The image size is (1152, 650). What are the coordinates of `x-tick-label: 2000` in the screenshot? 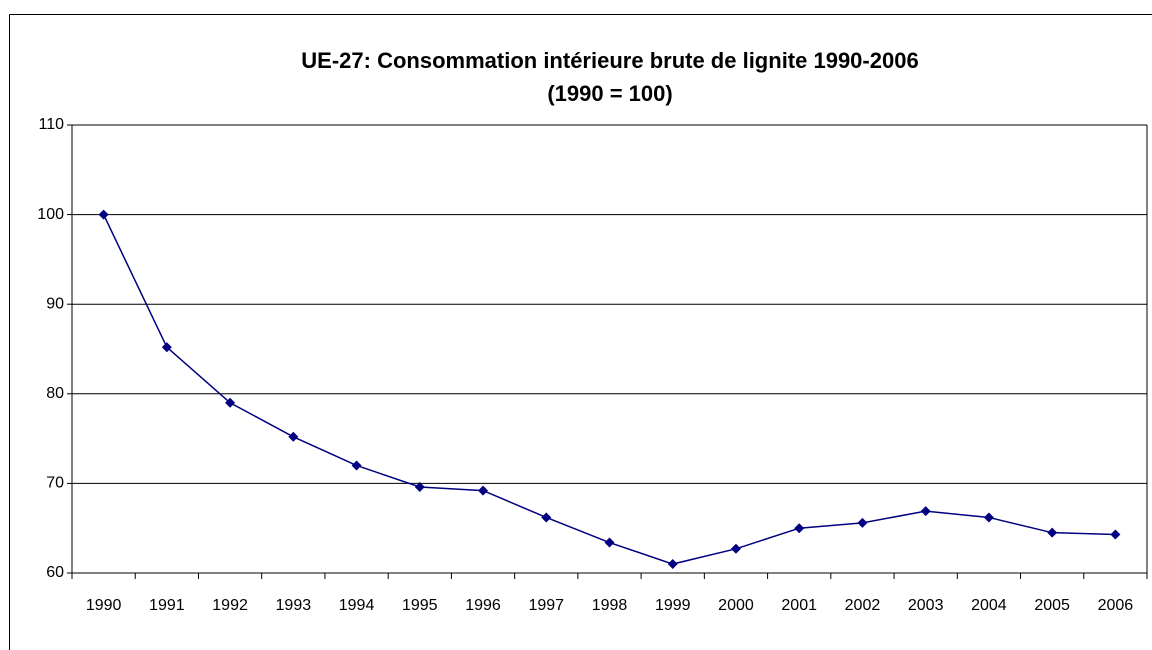 It's located at (736, 605).